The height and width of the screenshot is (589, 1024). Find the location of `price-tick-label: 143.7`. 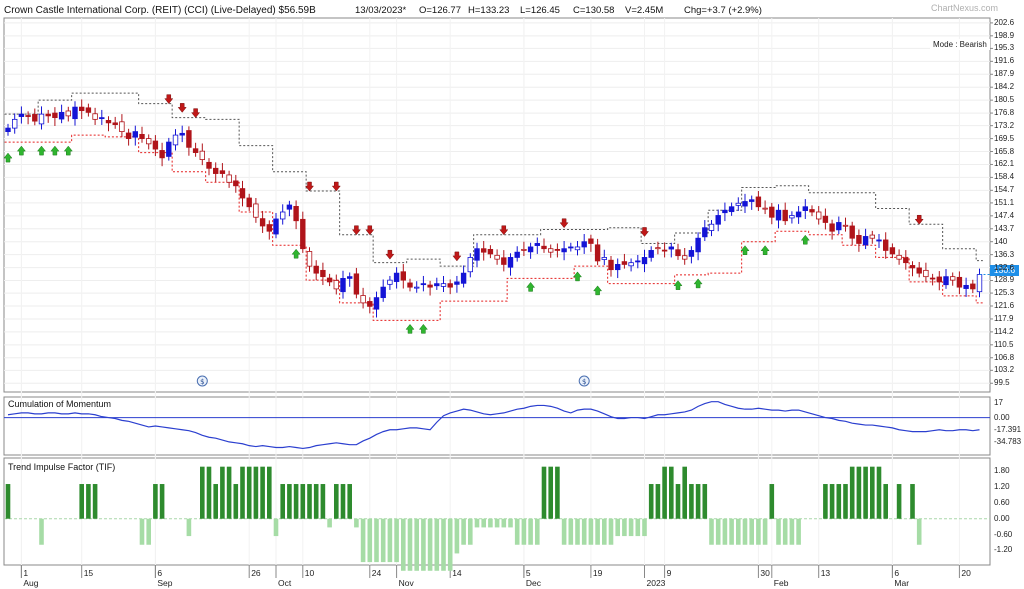

price-tick-label: 143.7 is located at coordinates (1004, 228).